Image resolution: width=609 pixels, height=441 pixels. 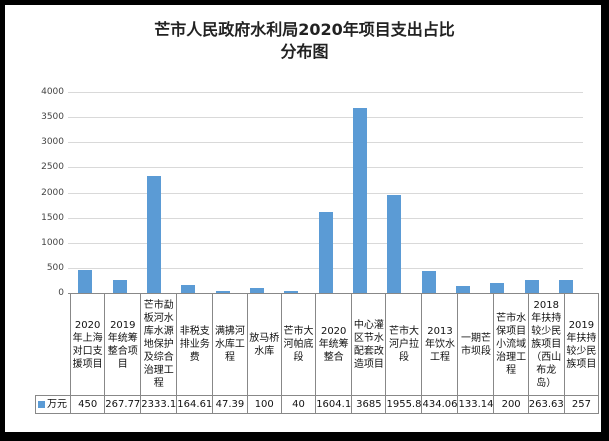 I want to click on chart-title: 芒市人民政府水利局2020年项目支出占比 分布图, so click(x=304, y=41).